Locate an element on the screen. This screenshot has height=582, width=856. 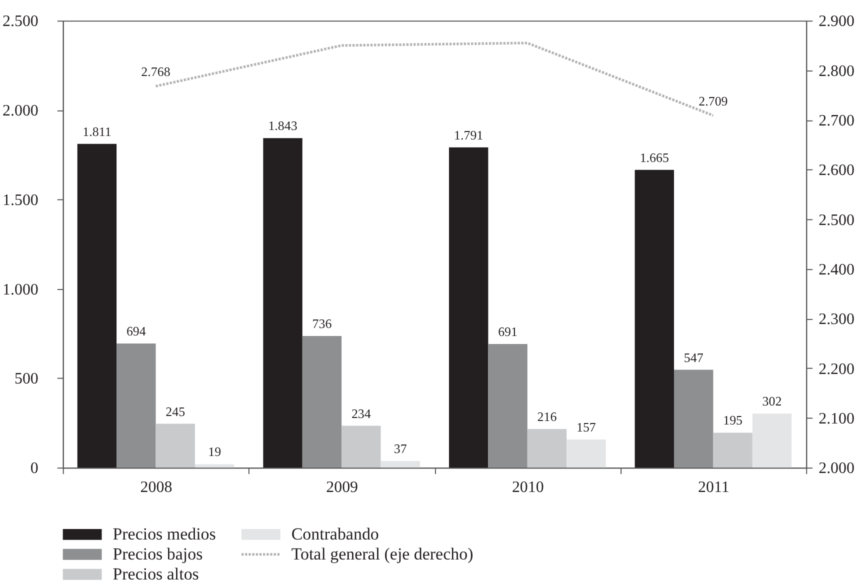
data-label: 195 is located at coordinates (733, 420).